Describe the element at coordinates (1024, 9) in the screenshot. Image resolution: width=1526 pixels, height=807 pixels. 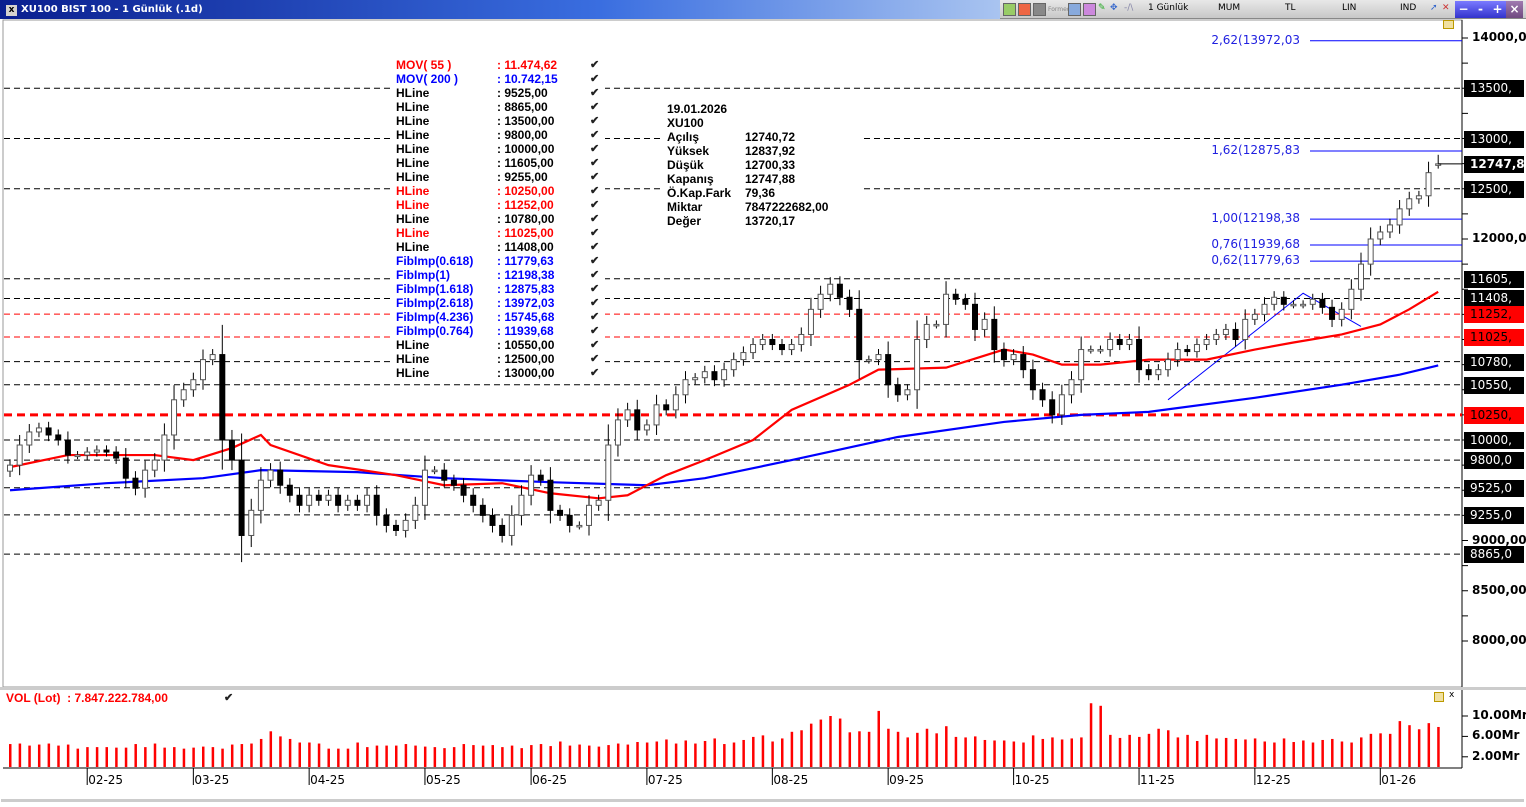
I see `template-icon` at that location.